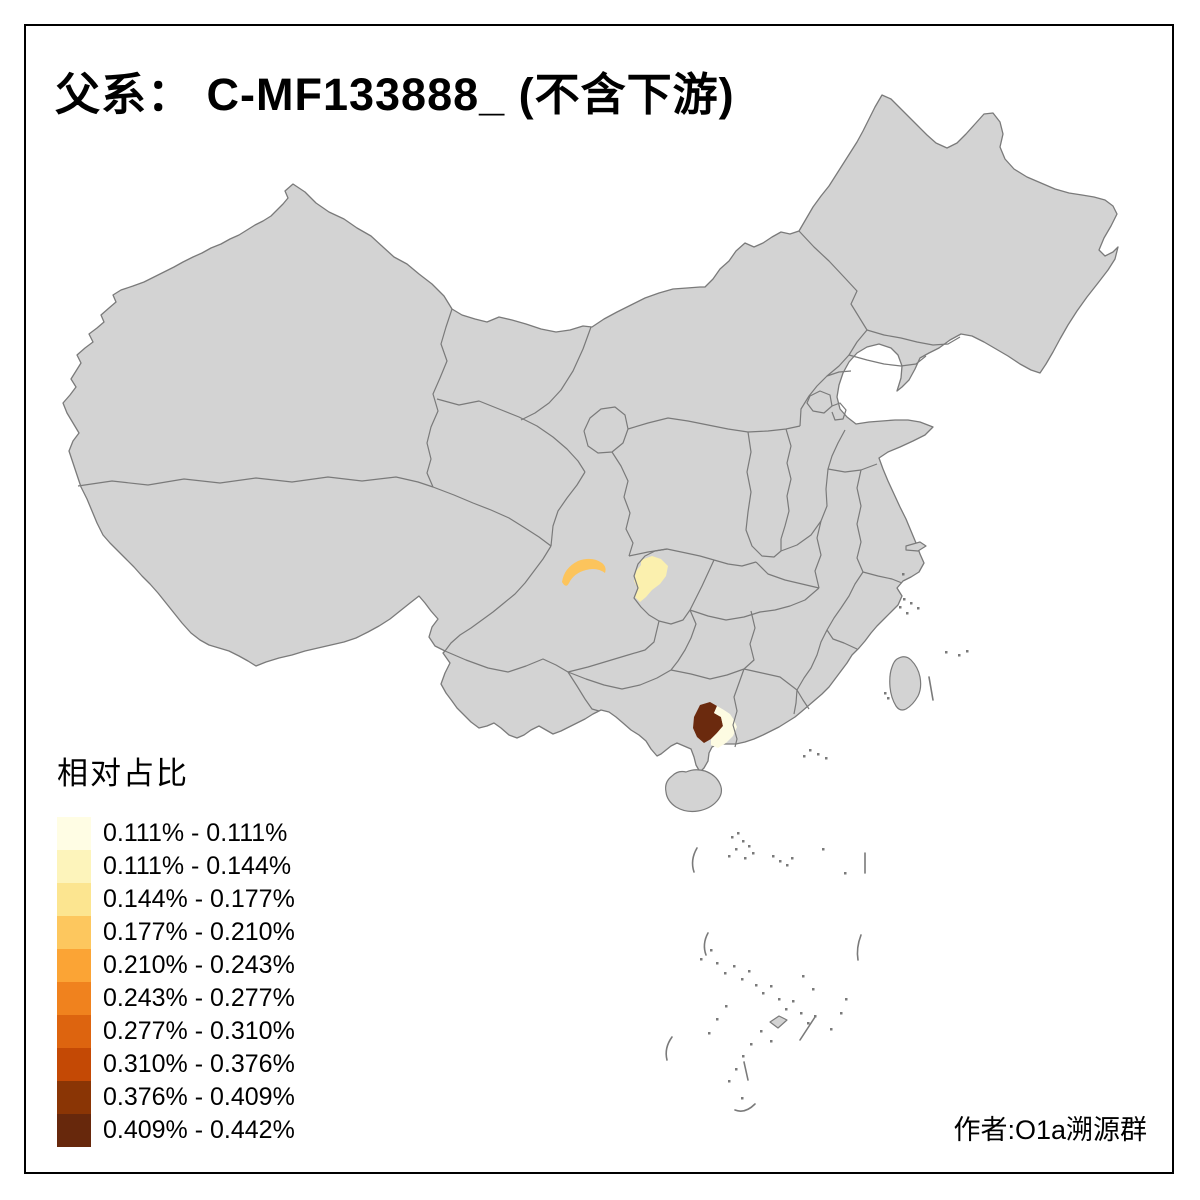  I want to click on islands, so click(796, 785).